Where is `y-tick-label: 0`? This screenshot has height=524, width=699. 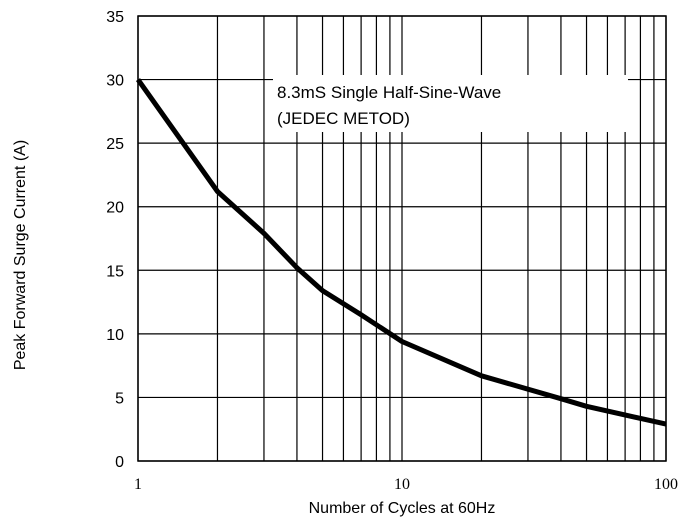
y-tick-label: 0 is located at coordinates (119, 462).